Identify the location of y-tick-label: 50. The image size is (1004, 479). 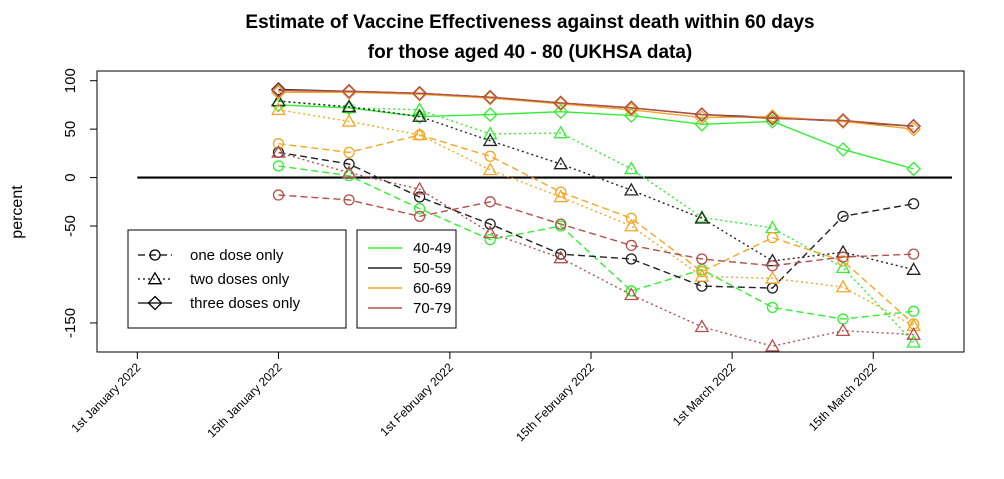
(70, 129).